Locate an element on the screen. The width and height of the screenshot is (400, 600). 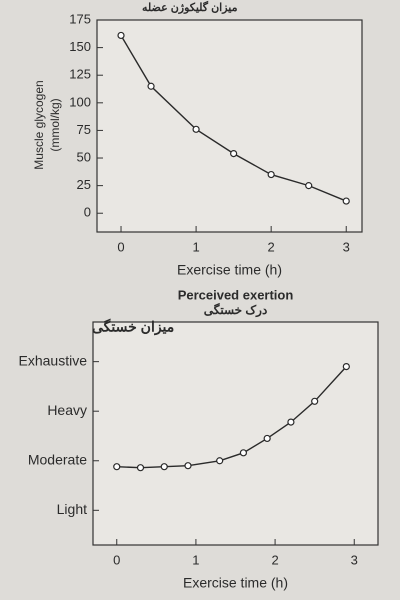
y-tick-label: Heavy is located at coordinates (67, 410).